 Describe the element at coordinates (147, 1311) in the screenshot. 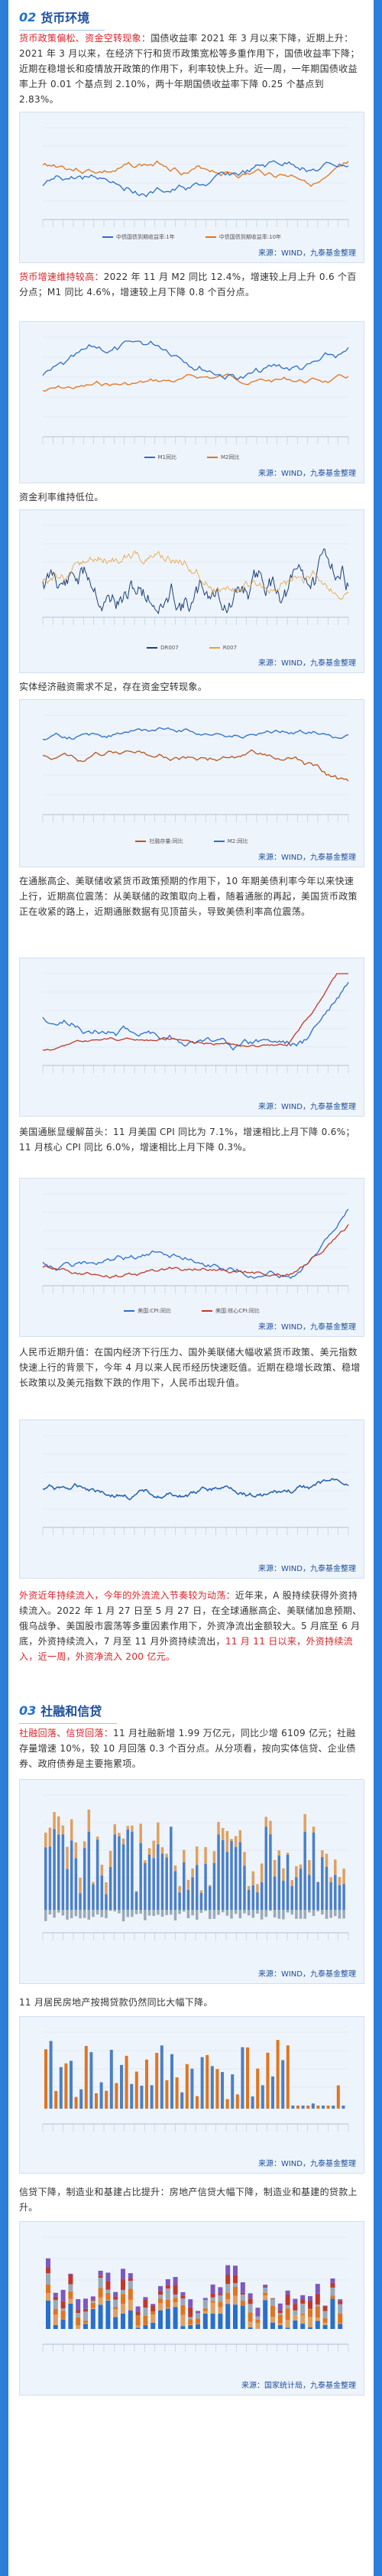

I see `legend-item: 美国:CPI:同比` at that location.